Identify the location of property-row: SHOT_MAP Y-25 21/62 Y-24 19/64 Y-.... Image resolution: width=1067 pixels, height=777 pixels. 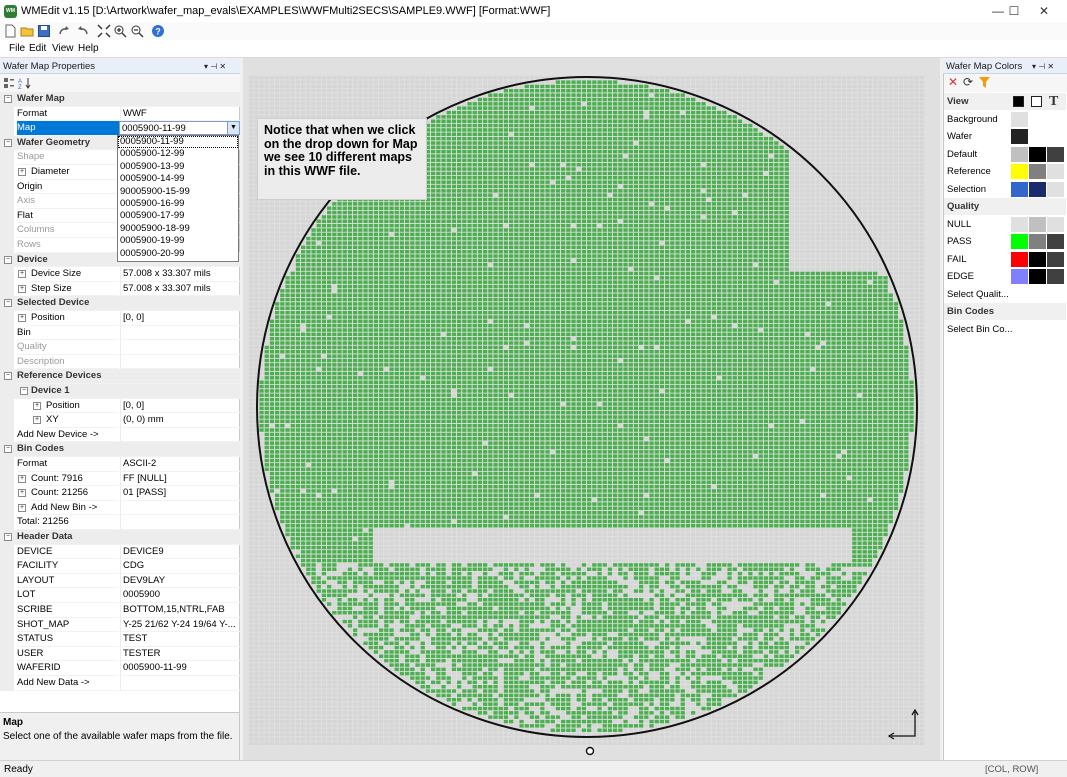
(120, 625).